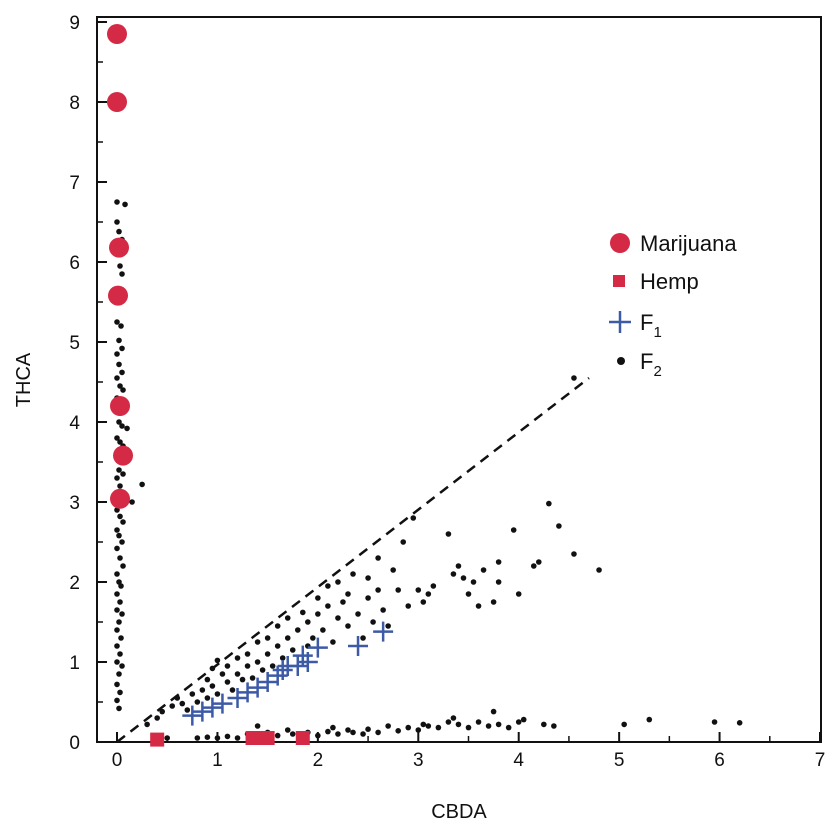 The image size is (839, 834). I want to click on legend-marijuana-marker, so click(620, 243).